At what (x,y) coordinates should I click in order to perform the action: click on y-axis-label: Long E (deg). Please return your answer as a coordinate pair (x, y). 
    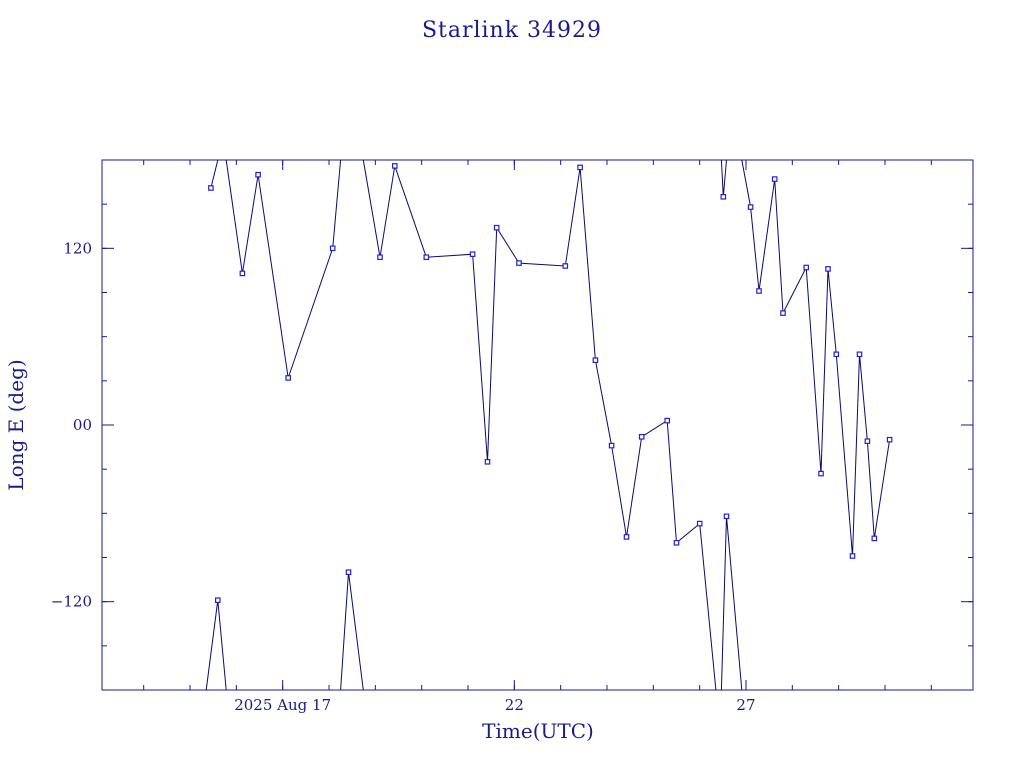
    Looking at the image, I should click on (16, 424).